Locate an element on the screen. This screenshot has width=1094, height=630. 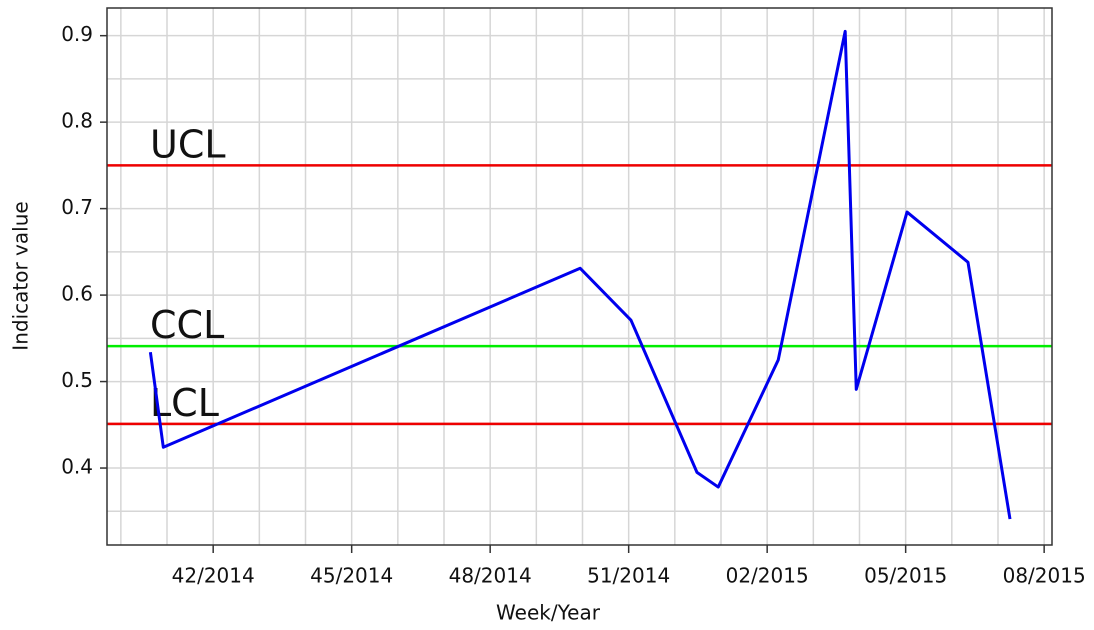
x-tick-label: 45/2014 is located at coordinates (351, 576).